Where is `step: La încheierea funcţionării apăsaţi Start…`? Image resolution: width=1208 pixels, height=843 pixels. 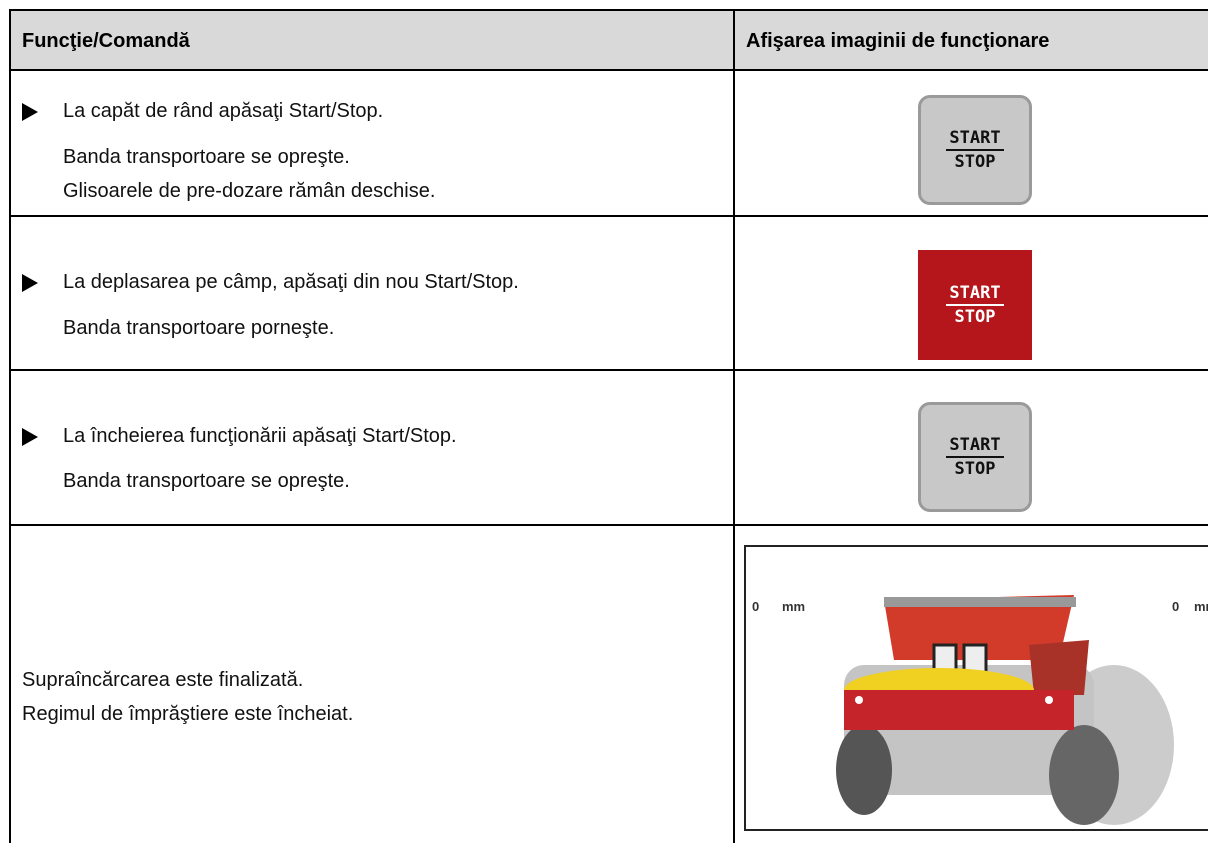 step: La încheierea funcţionării apăsaţi Start… is located at coordinates (260, 436).